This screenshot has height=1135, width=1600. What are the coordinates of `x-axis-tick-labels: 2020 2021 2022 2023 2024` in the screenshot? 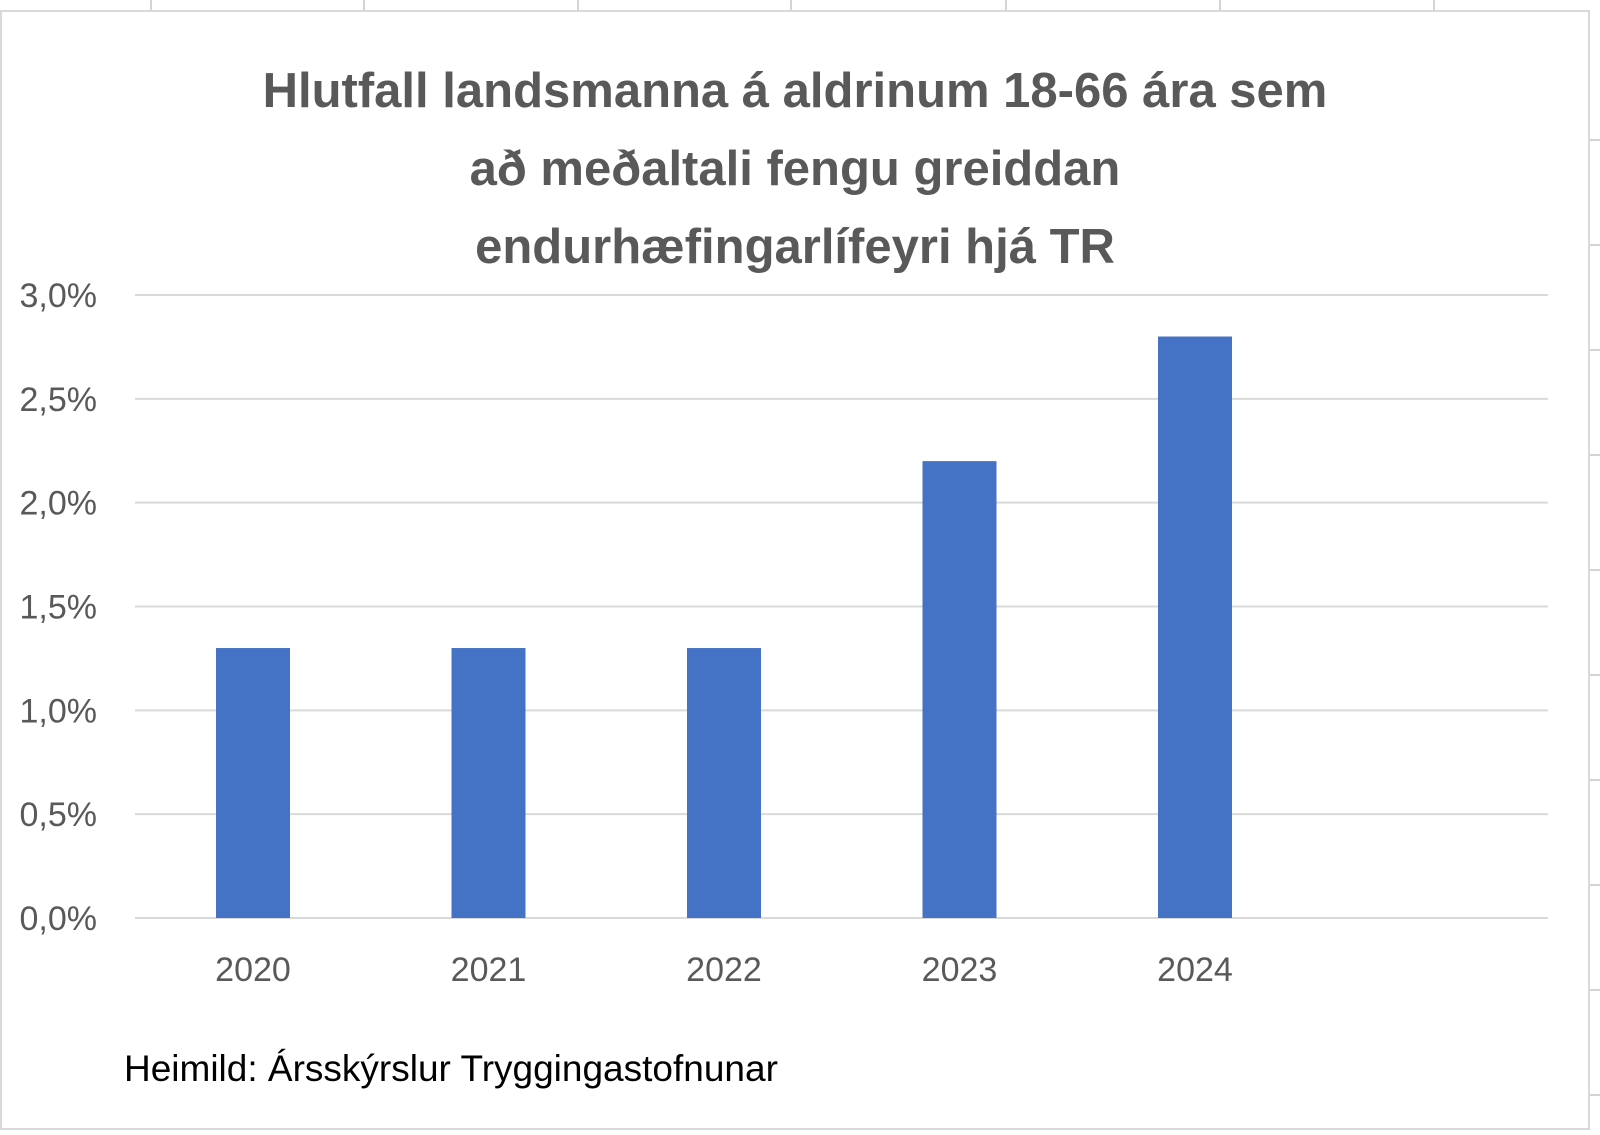 It's located at (724, 970).